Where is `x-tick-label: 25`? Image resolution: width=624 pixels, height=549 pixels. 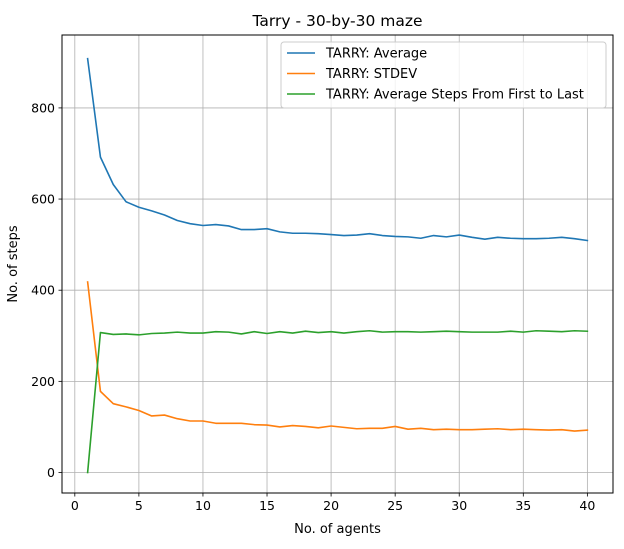 x-tick-label: 25 is located at coordinates (395, 505).